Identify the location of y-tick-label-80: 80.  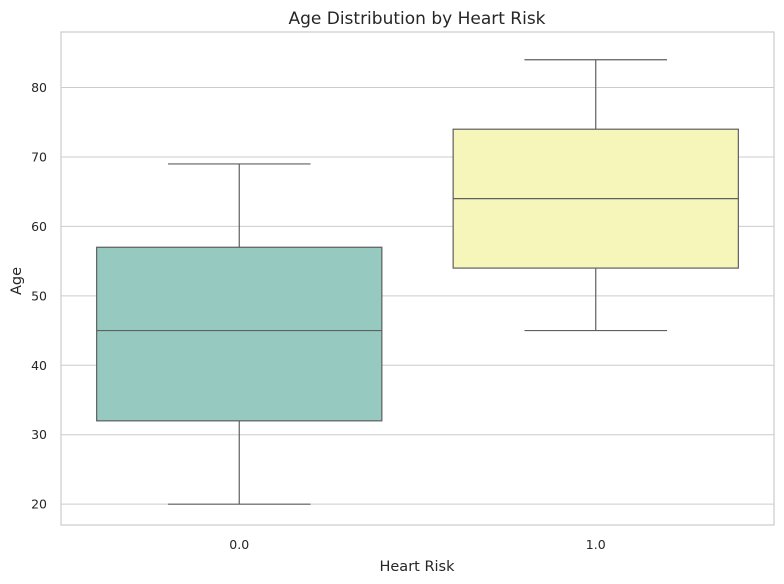
(39, 87).